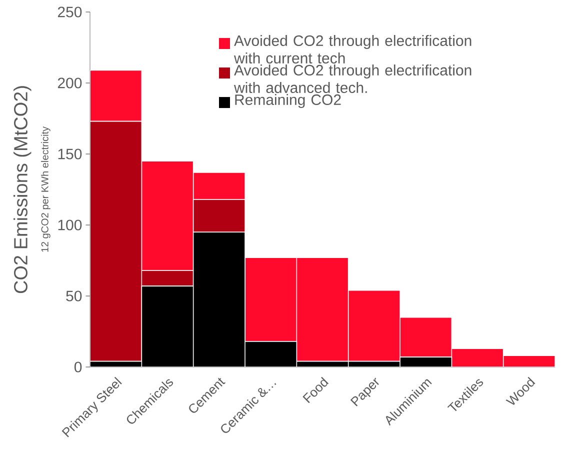 This screenshot has width=567, height=465. What do you see at coordinates (23, 190) in the screenshot?
I see `y-axis-title: CO2 Emissions (MtCO2)` at bounding box center [23, 190].